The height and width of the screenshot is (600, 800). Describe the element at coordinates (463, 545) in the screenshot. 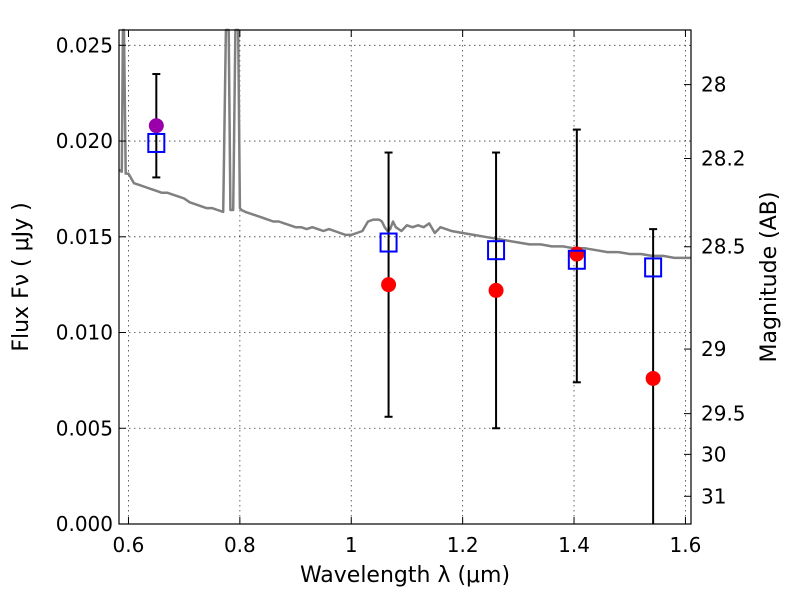

I see `x-tick-label: 1.2` at that location.